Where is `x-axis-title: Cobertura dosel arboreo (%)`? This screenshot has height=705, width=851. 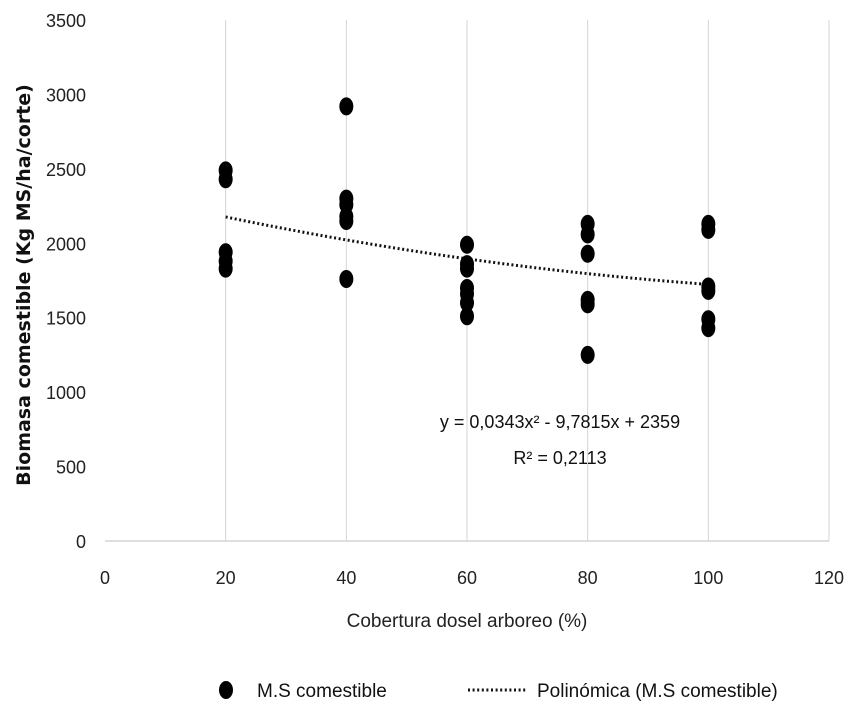 x-axis-title: Cobertura dosel arboreo (%) is located at coordinates (467, 621).